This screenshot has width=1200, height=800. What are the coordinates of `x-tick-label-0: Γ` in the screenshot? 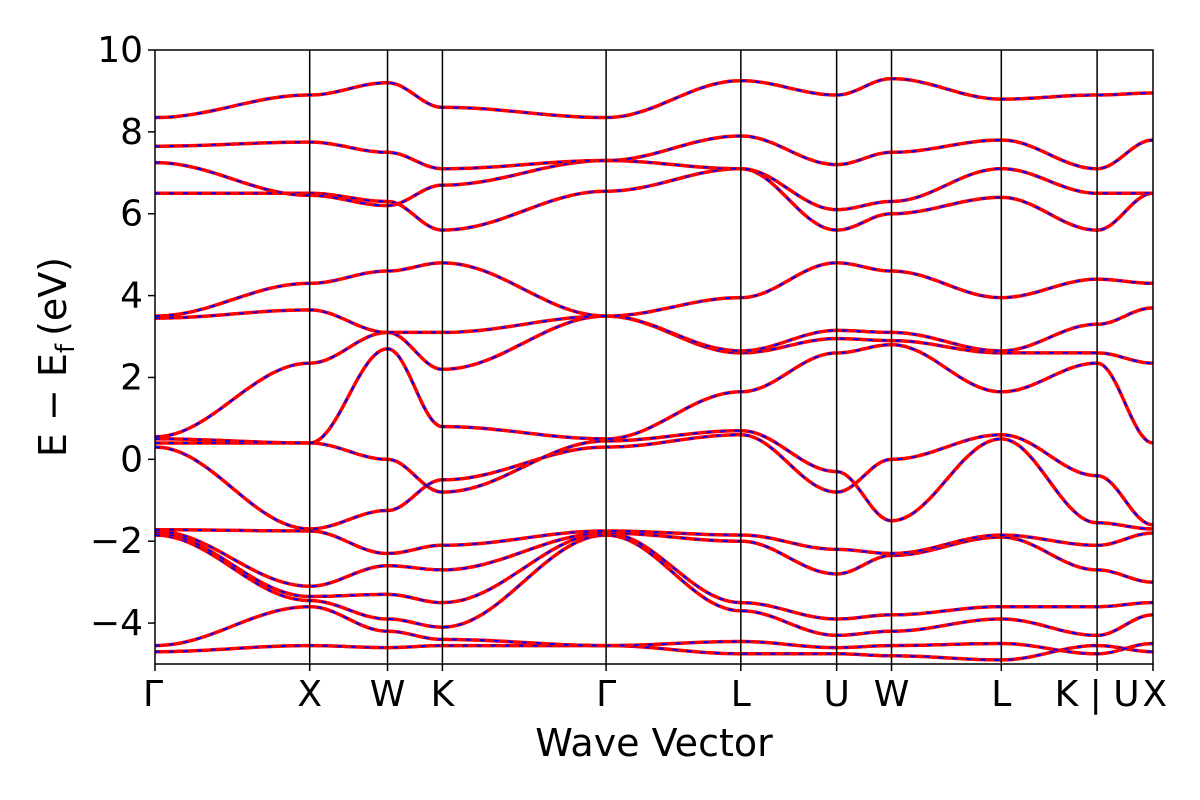 It's located at (153, 694).